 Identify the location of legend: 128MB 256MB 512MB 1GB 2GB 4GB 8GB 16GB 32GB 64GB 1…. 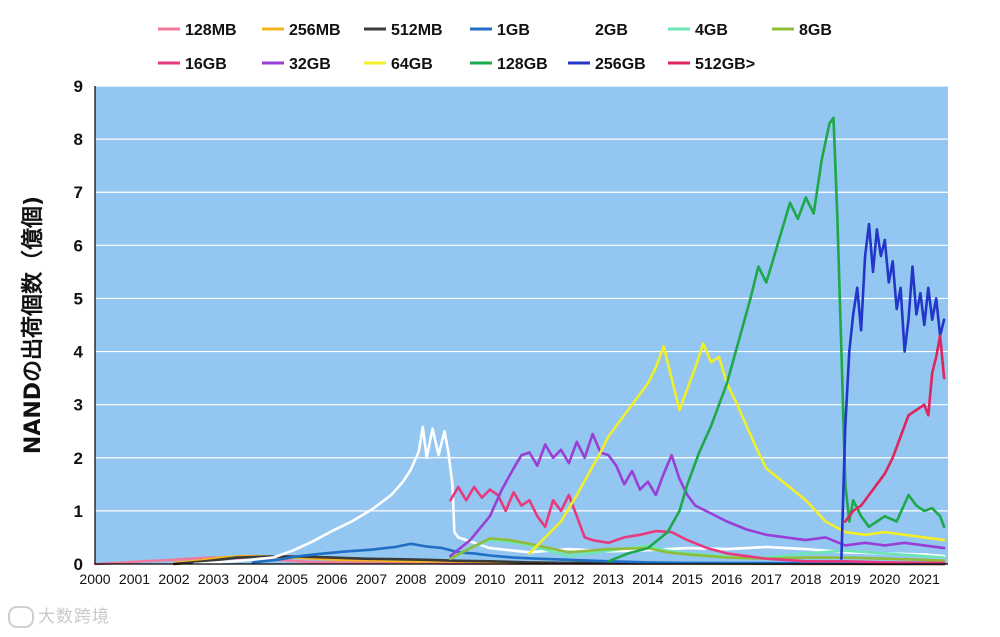
(495, 47).